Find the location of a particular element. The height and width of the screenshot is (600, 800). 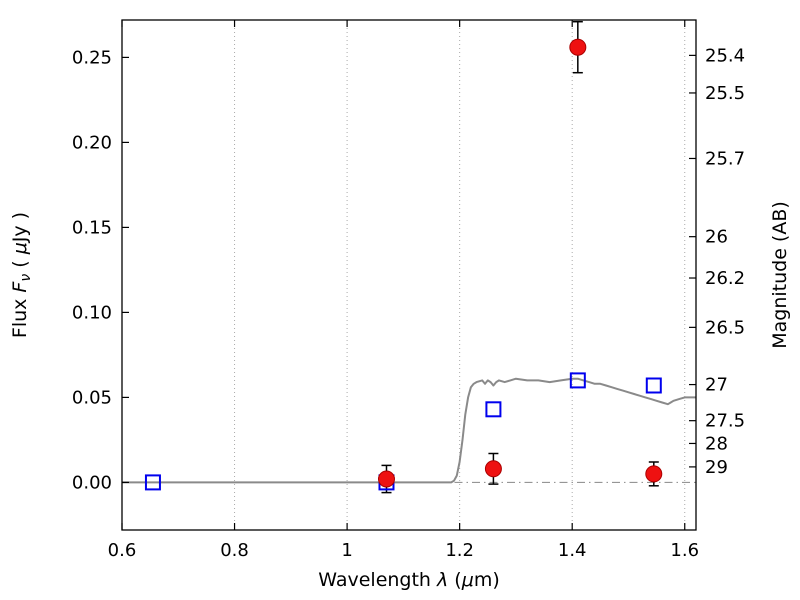

model-spectrum-line is located at coordinates (409, 430).